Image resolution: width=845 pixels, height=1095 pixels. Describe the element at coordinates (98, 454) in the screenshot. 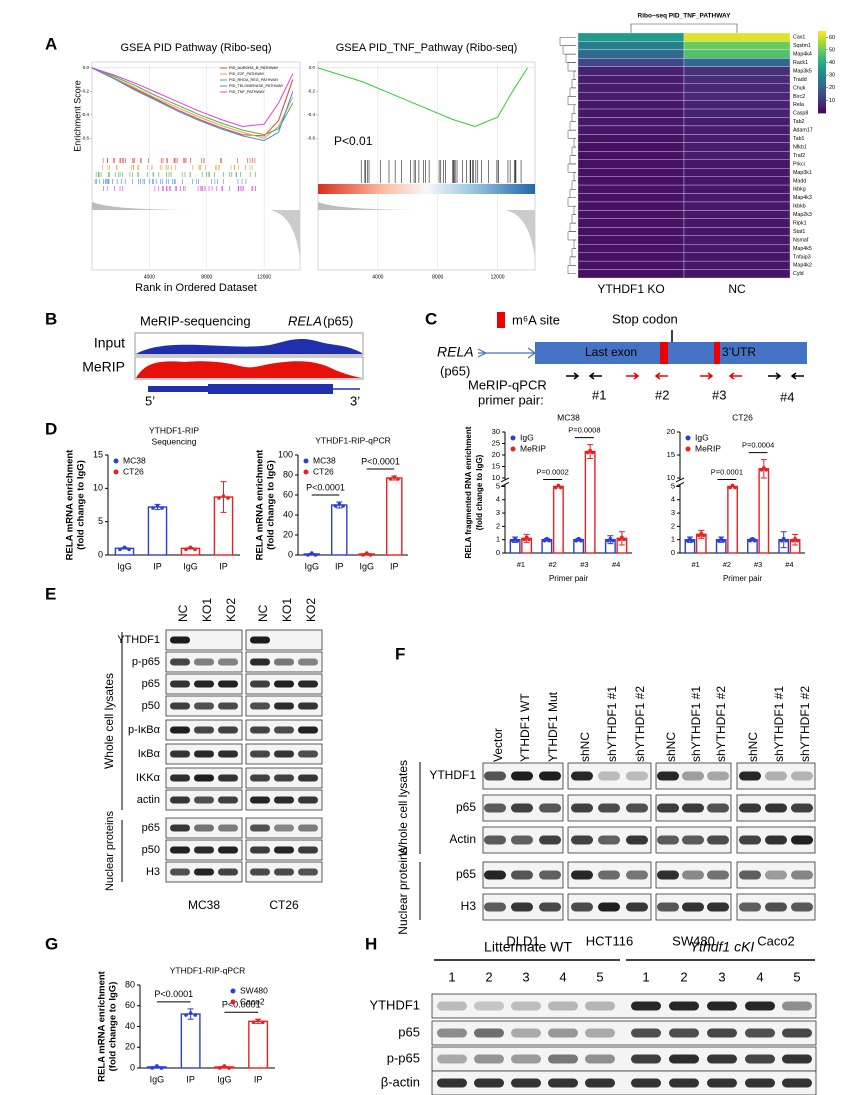

I see `y-tick-label: 15` at that location.